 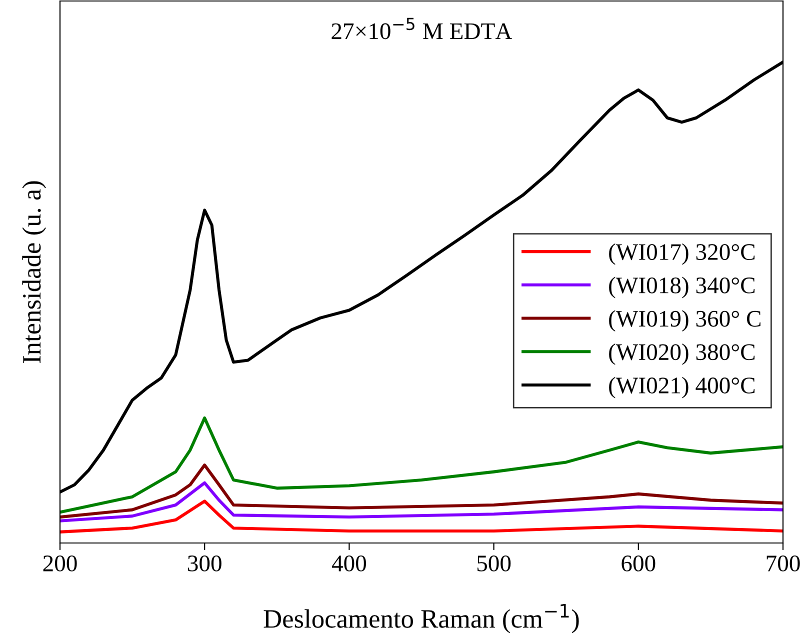 I want to click on x-tick-label: 300, so click(x=205, y=563).